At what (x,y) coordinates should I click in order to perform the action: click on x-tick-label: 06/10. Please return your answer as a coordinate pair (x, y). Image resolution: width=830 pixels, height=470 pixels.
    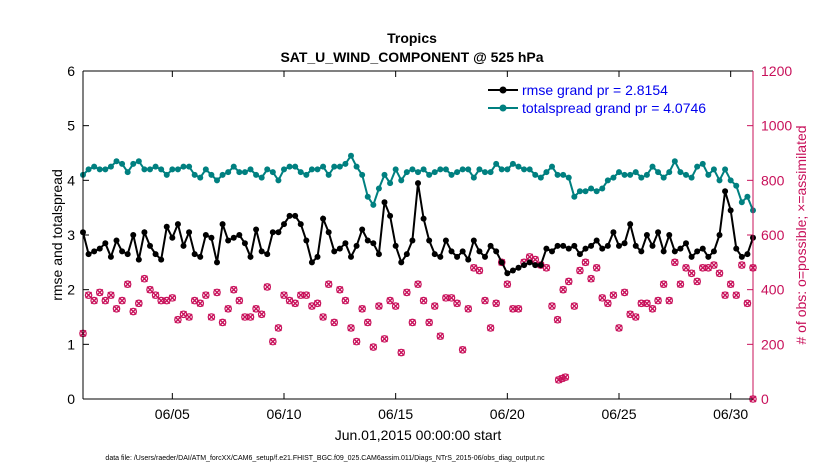
    Looking at the image, I should click on (283, 414).